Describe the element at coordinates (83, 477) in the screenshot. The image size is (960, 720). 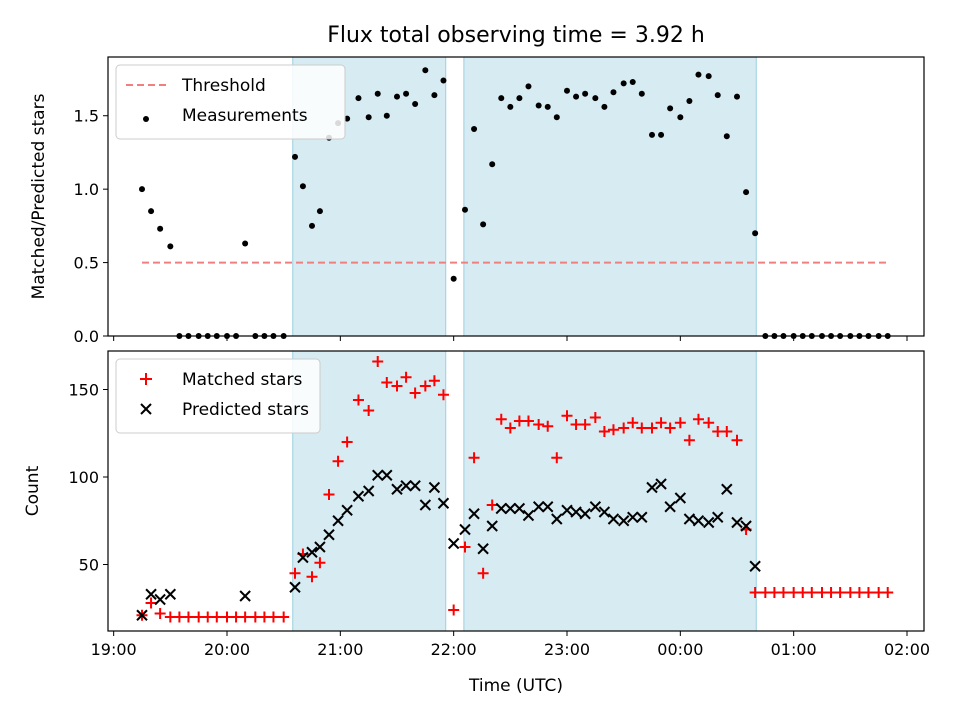
I see `y-tick-label: 100` at that location.